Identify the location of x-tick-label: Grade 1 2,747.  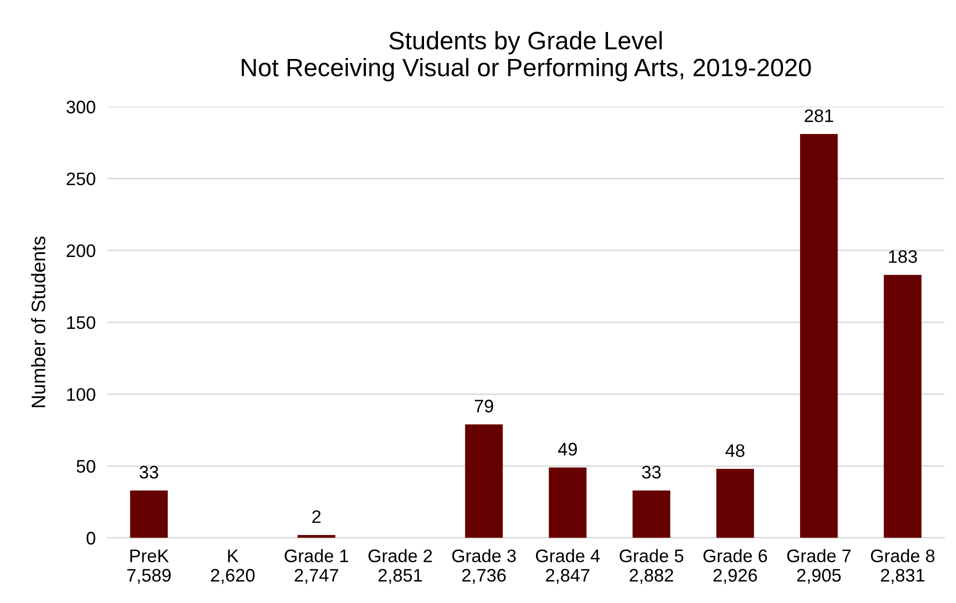
(316, 566).